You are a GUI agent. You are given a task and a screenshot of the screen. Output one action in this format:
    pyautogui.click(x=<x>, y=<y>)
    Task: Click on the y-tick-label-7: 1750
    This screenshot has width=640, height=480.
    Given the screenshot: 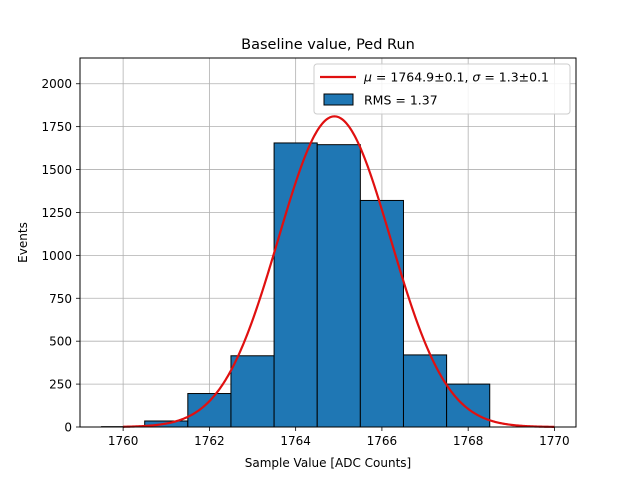 What is the action you would take?
    pyautogui.click(x=56, y=127)
    